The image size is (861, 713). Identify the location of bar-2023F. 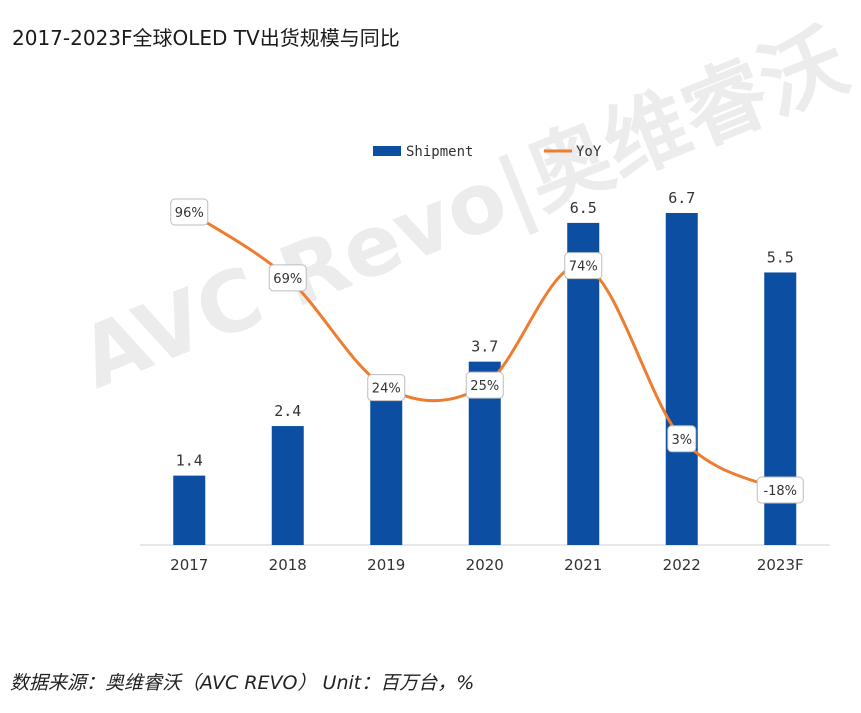
(780, 408).